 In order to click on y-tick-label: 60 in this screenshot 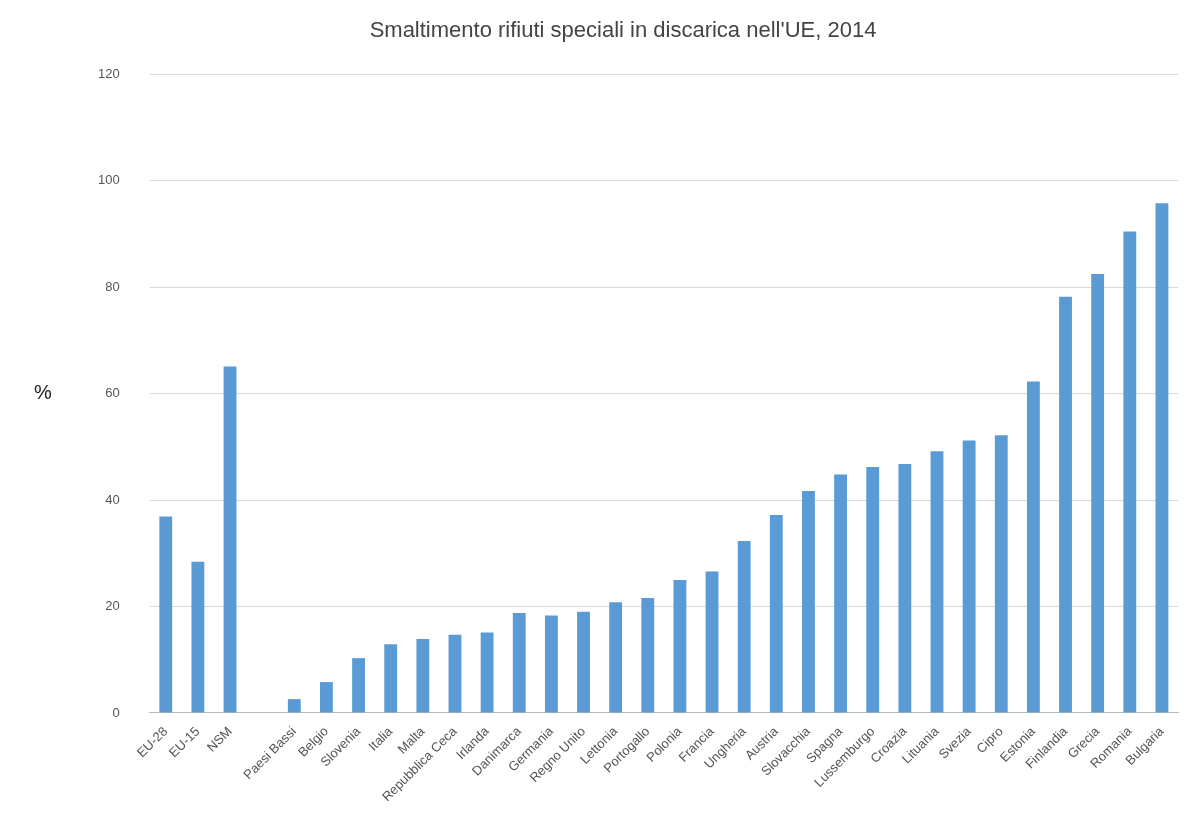, I will do `click(112, 393)`.